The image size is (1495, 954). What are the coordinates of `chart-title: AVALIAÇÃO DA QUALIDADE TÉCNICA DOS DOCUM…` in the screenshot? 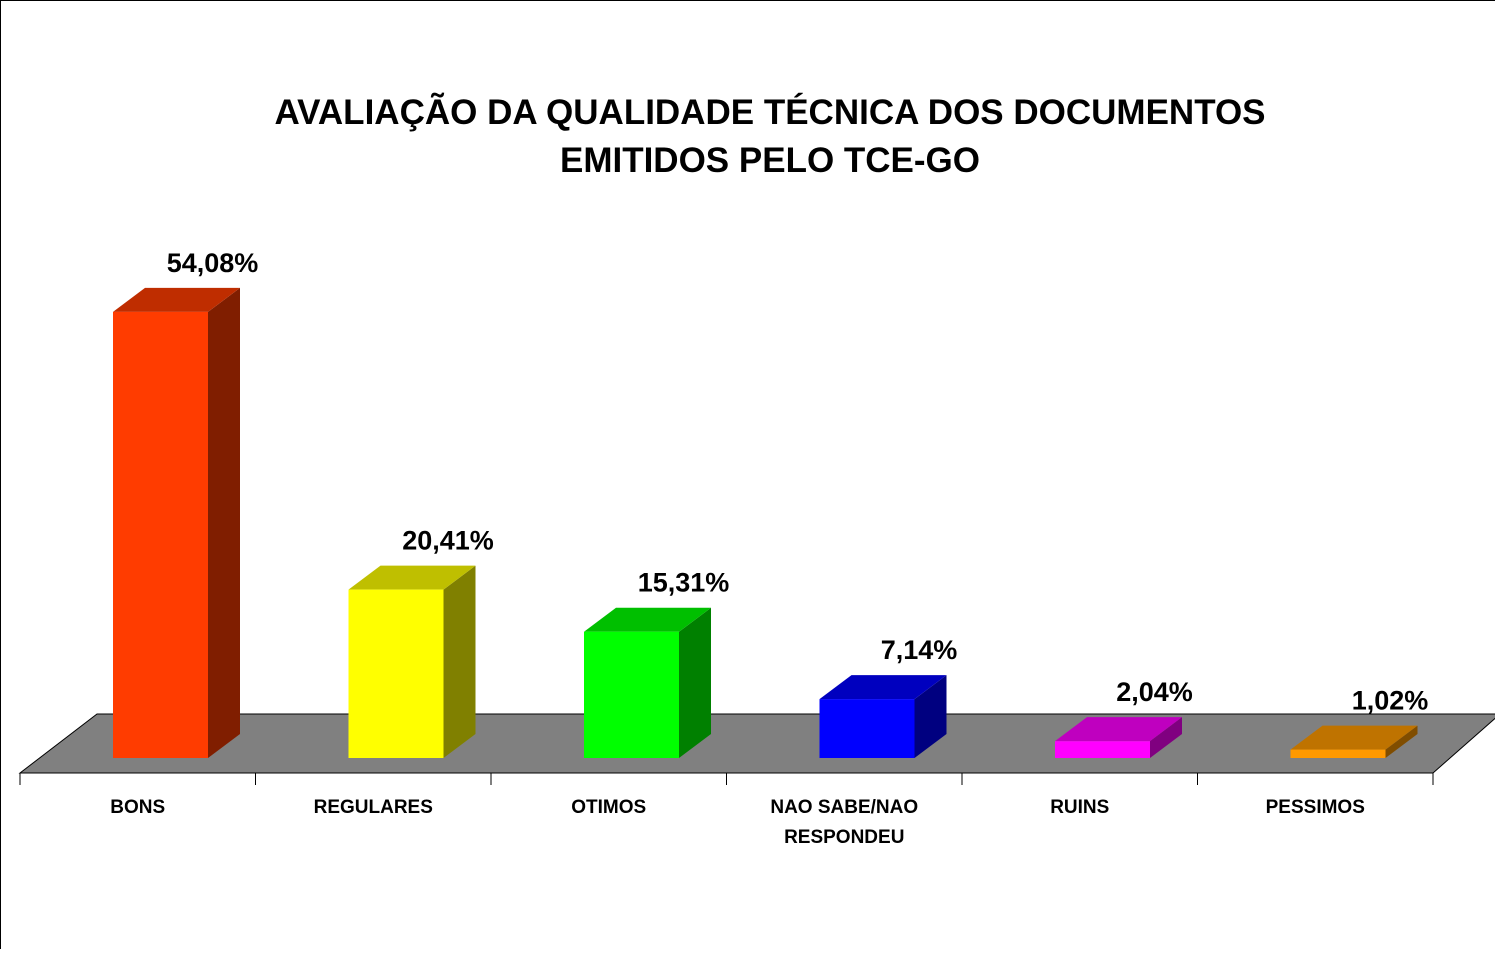 It's located at (769, 112).